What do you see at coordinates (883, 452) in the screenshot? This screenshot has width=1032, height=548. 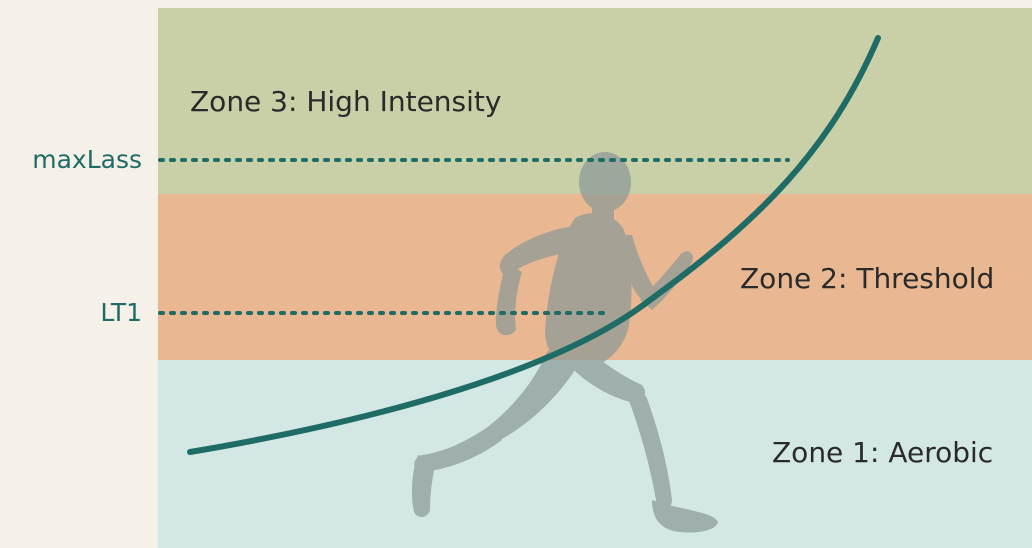 I see `zone-1-label: Zone 1: Aerobic` at bounding box center [883, 452].